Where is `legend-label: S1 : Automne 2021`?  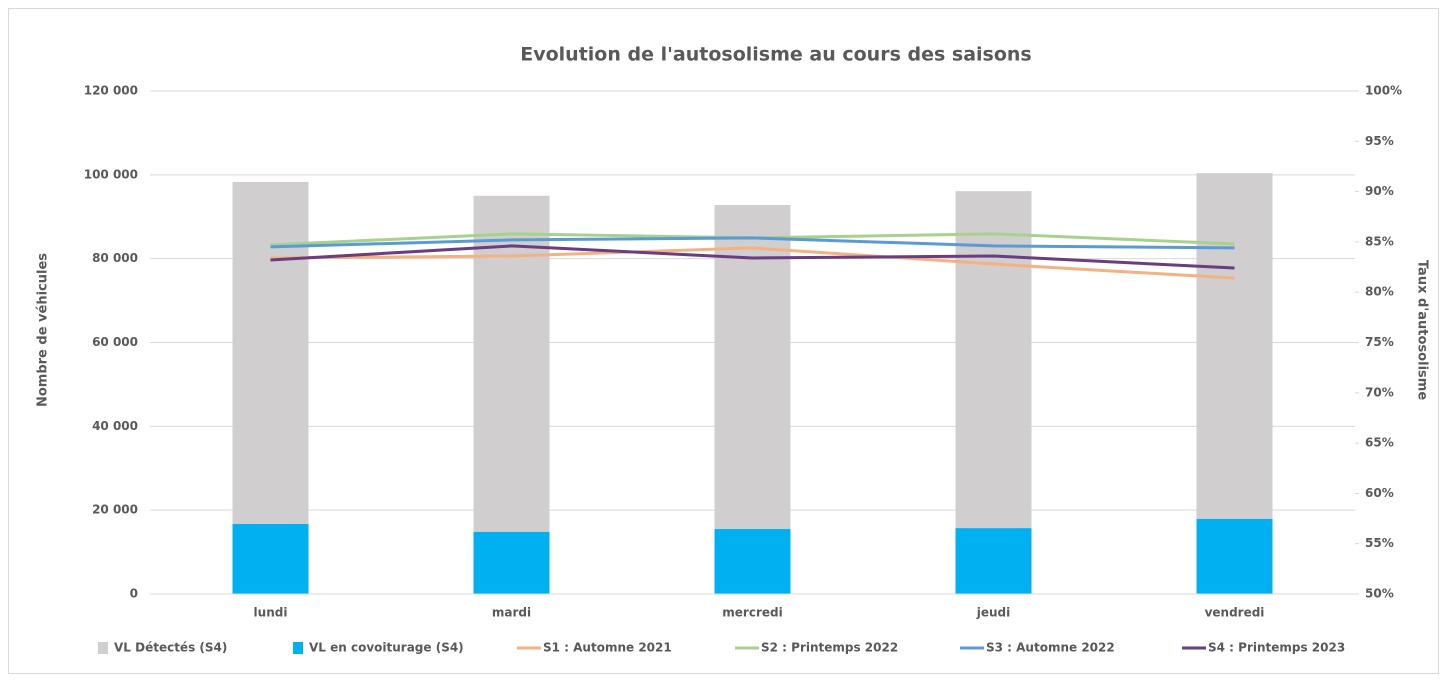
legend-label: S1 : Automne 2021 is located at coordinates (607, 648).